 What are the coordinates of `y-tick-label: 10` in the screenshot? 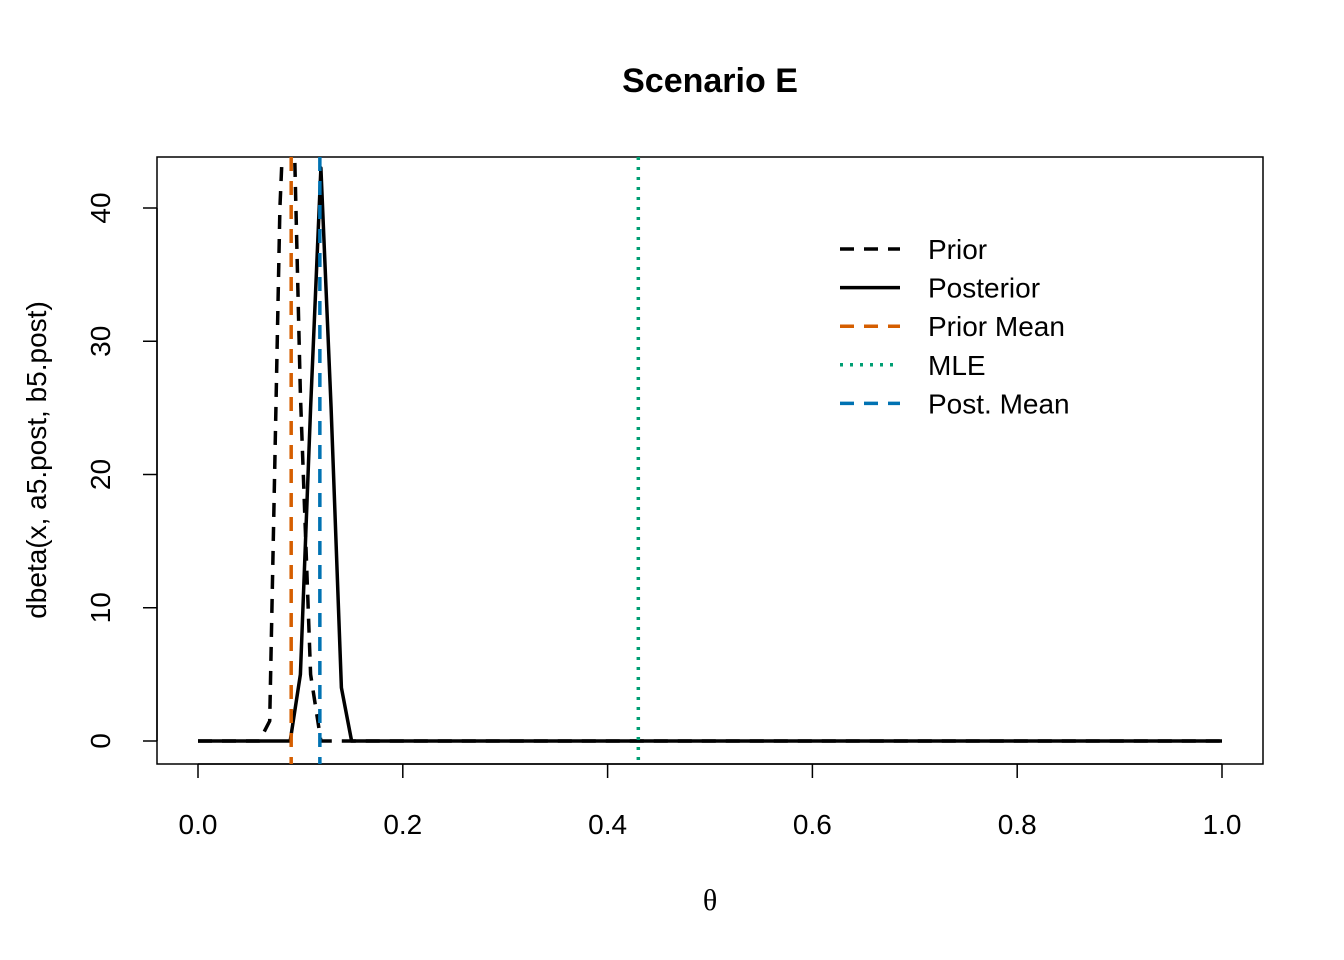 It's located at (100, 607).